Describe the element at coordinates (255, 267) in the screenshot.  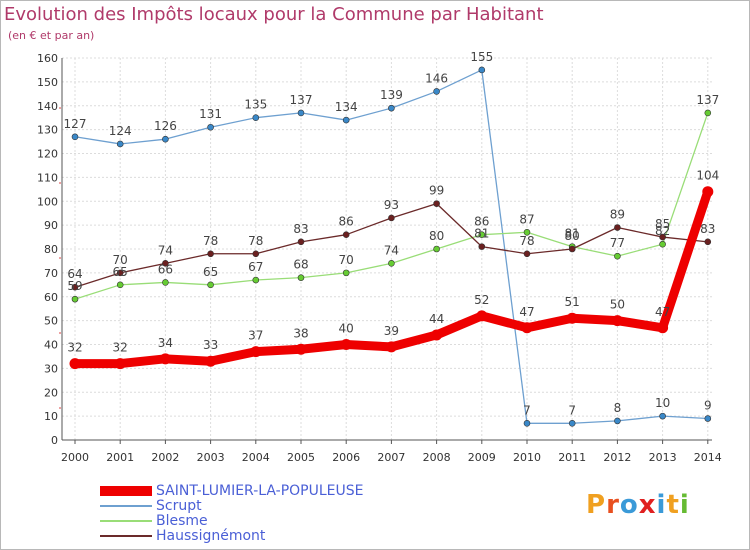
I see `data-label: 67` at that location.